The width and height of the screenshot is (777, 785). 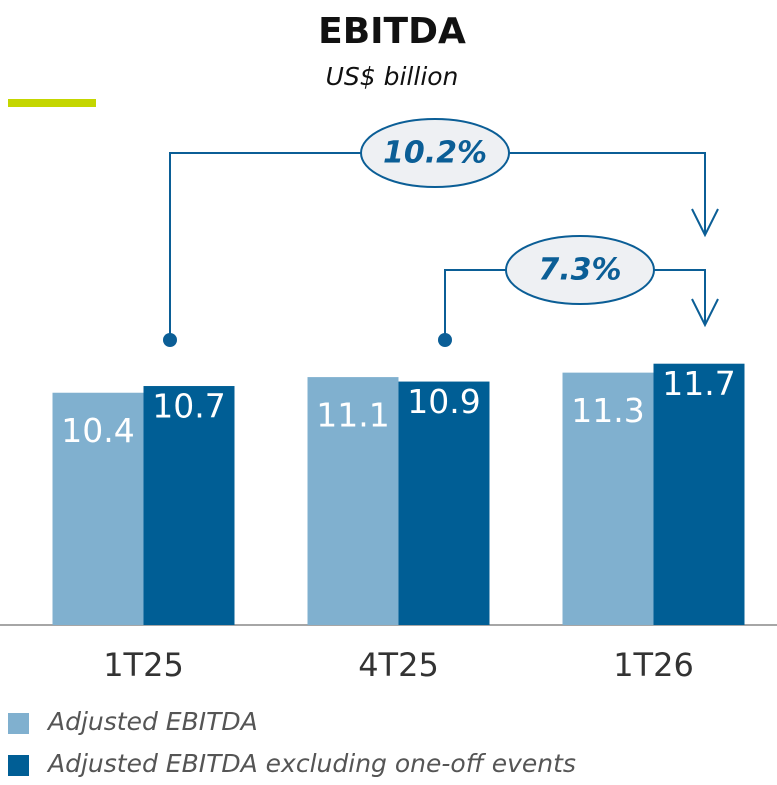 What do you see at coordinates (392, 31) in the screenshot?
I see `chart-title: EBITDA` at bounding box center [392, 31].